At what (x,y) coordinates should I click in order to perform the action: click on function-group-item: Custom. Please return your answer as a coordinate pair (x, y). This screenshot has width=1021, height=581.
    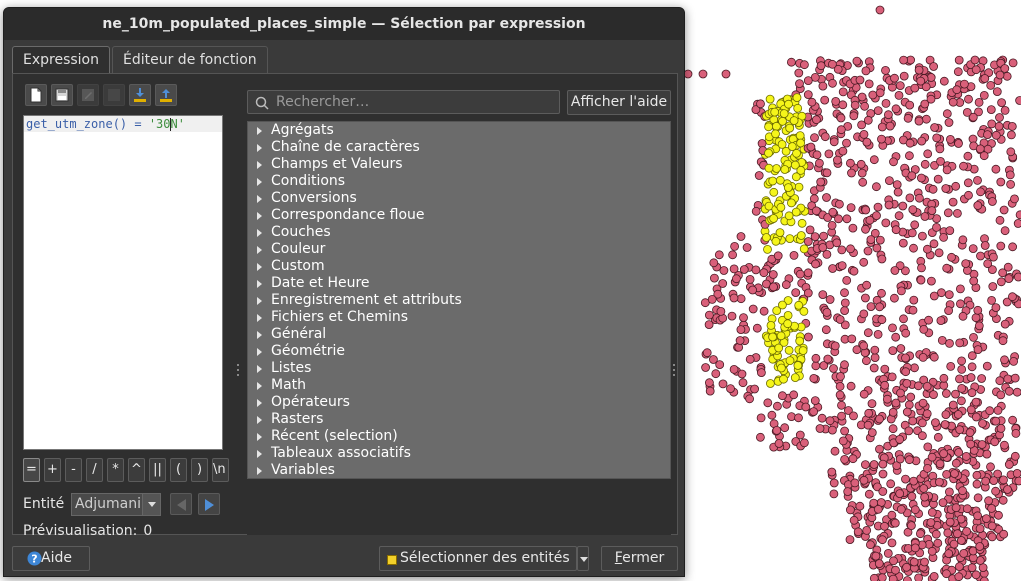
    Looking at the image, I should click on (459, 266).